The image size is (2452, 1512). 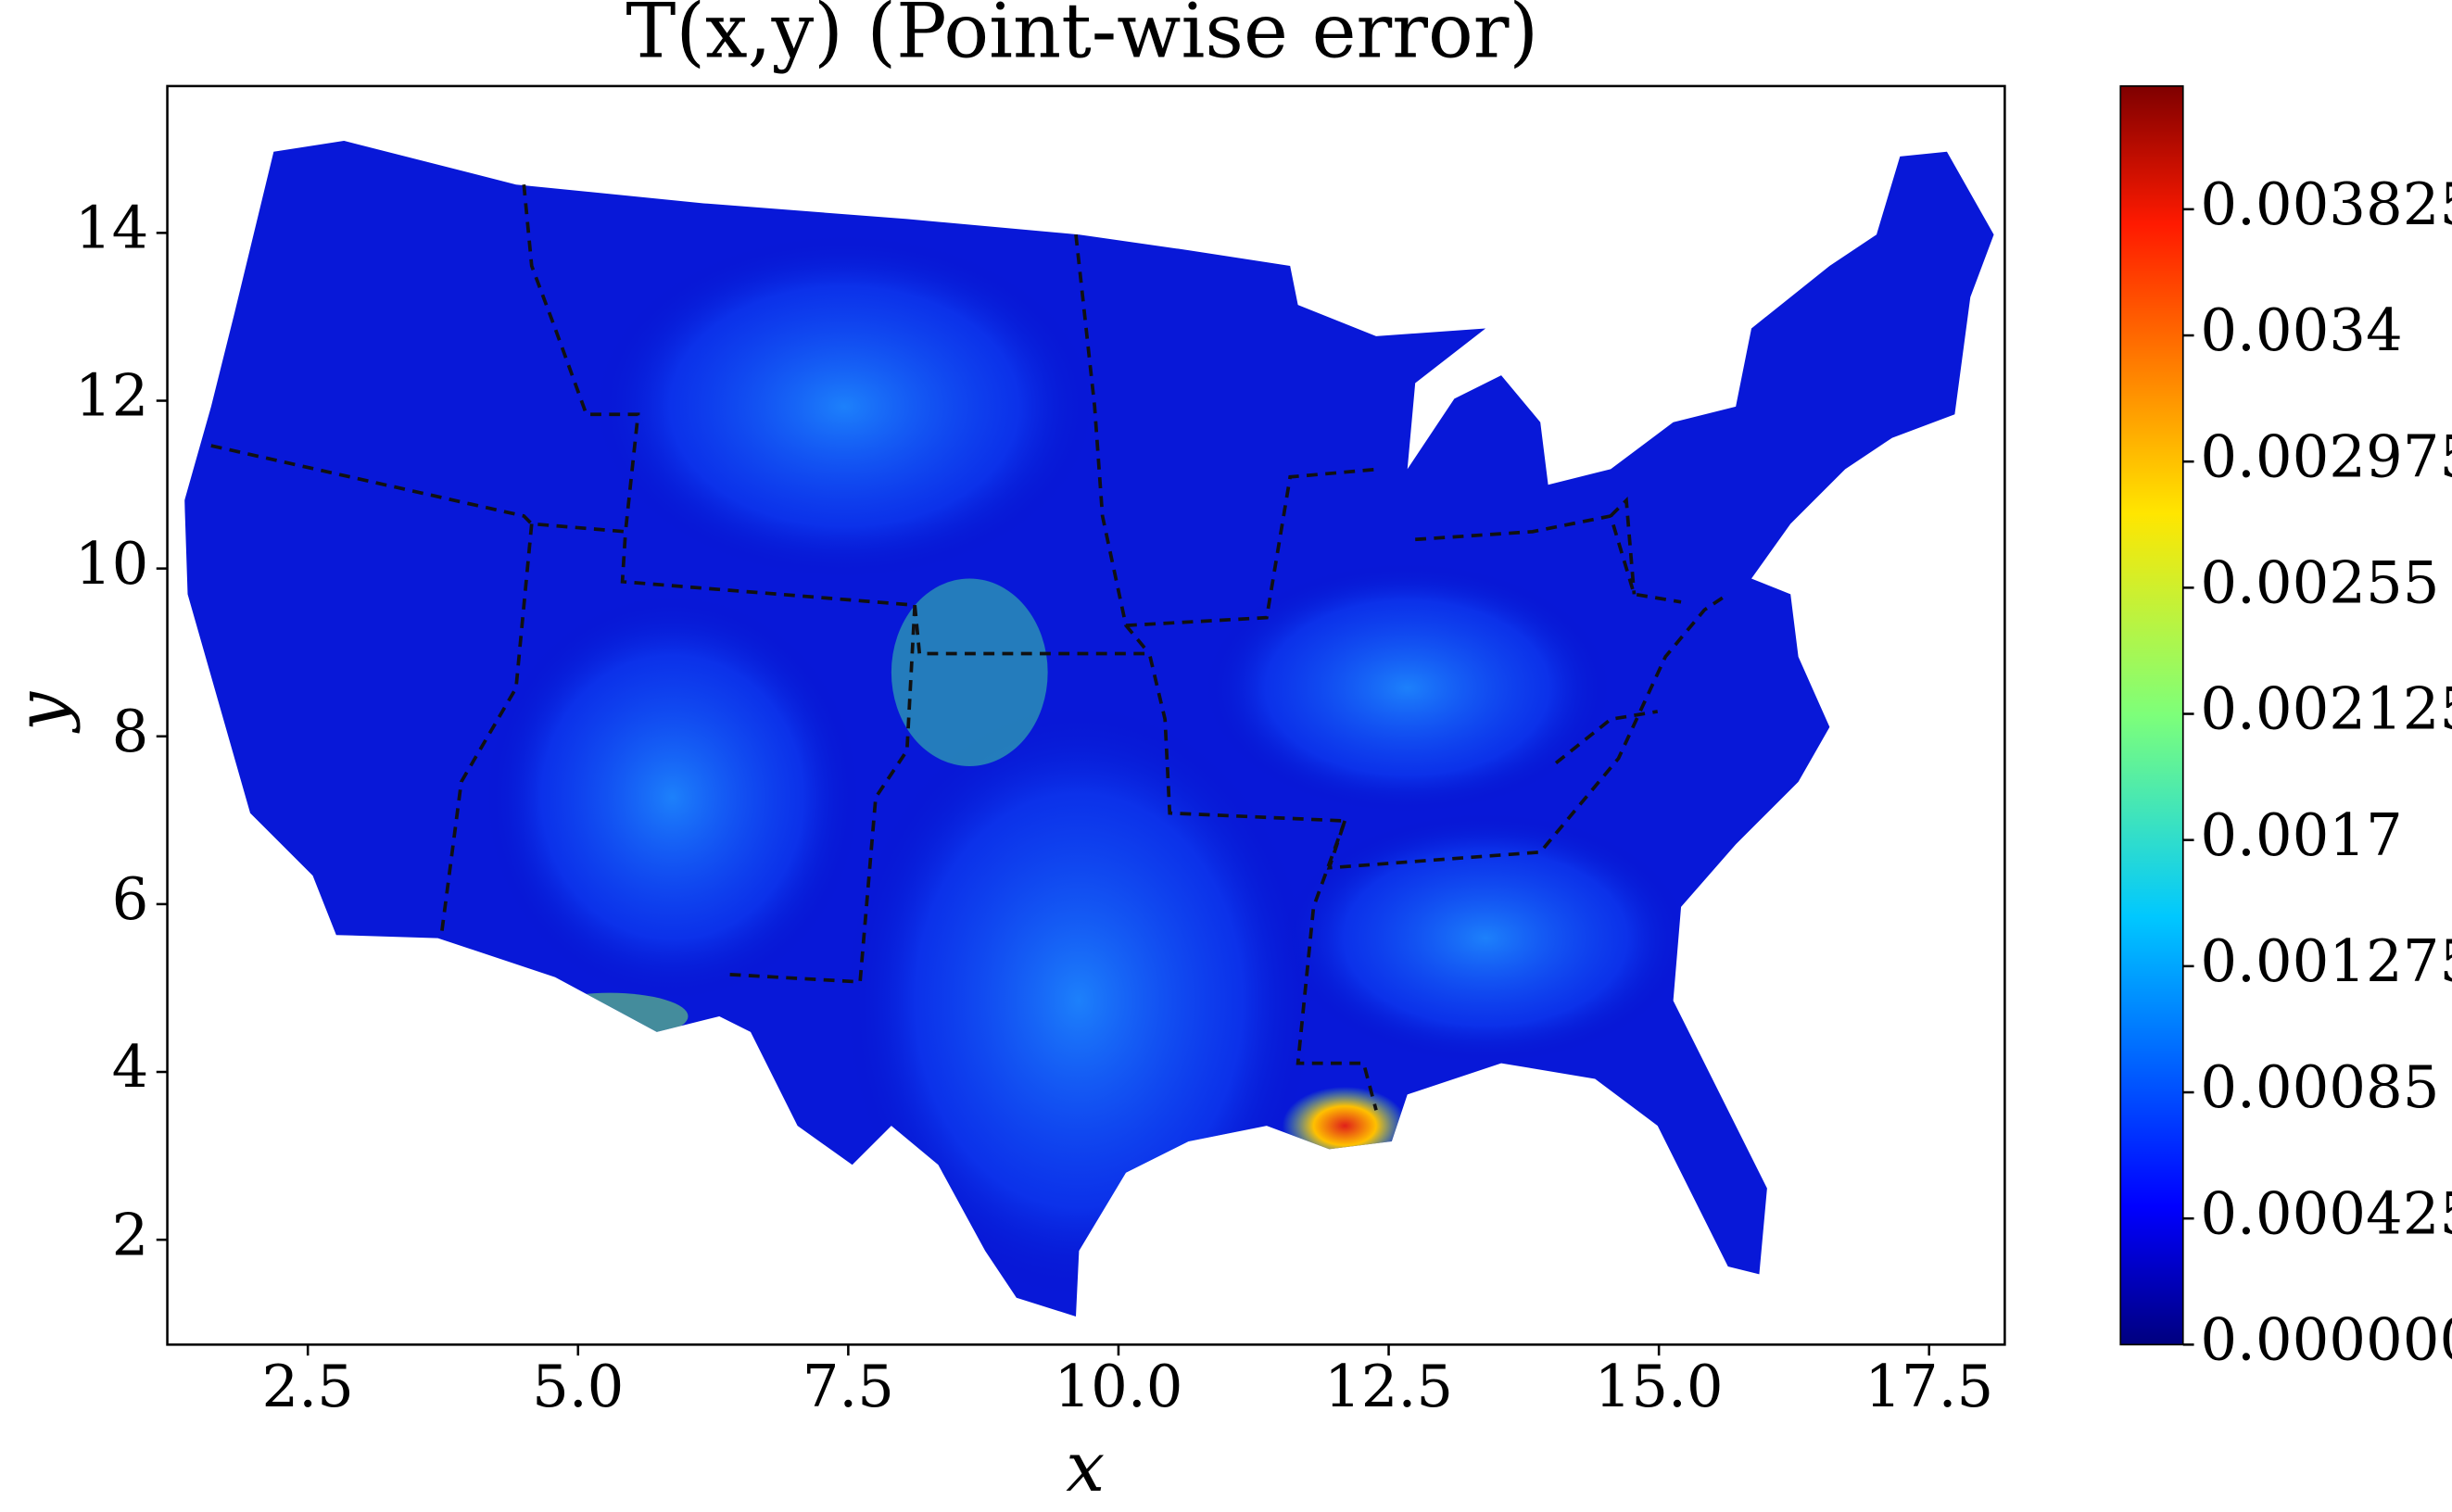 What do you see at coordinates (130, 1067) in the screenshot?
I see `y-tick-label: 4` at bounding box center [130, 1067].